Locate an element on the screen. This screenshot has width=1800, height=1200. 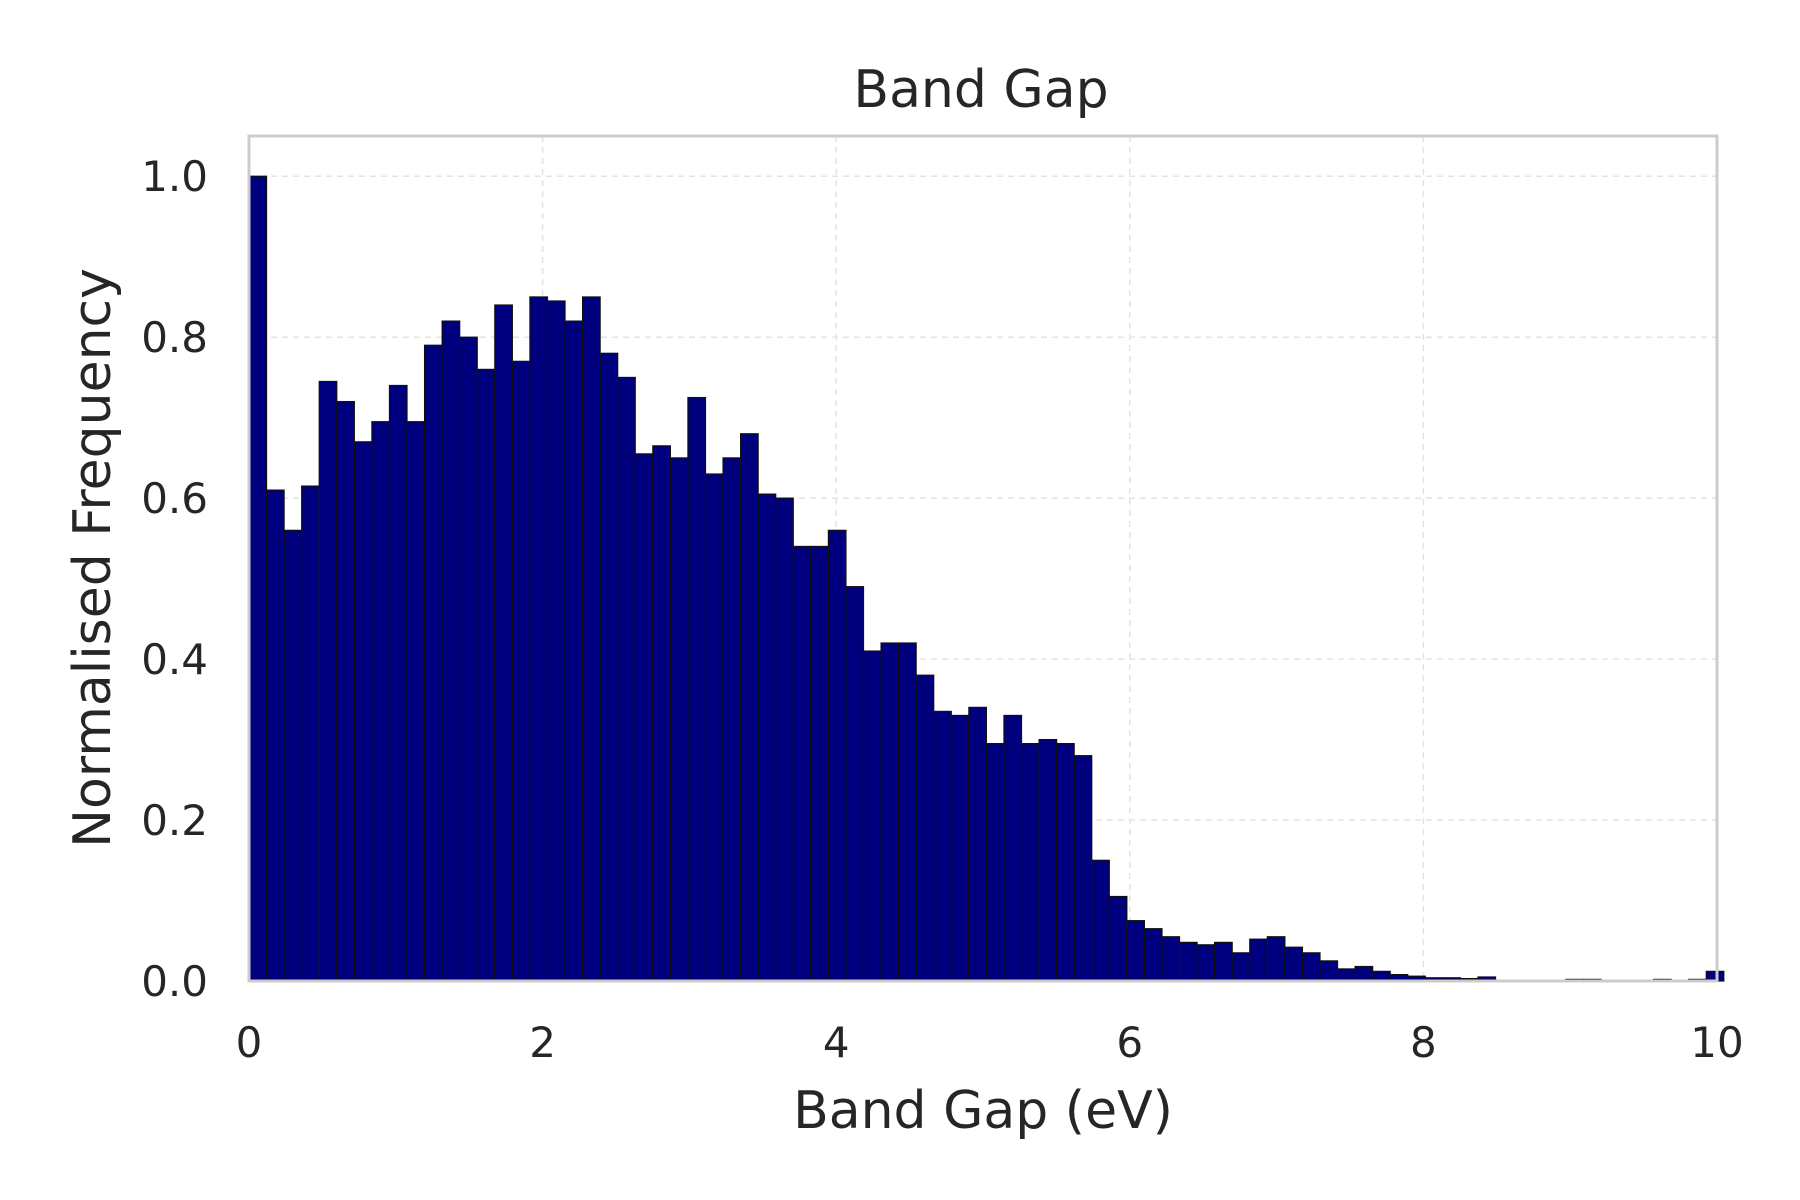
y-tick-label: 0.0 is located at coordinates (174, 981).